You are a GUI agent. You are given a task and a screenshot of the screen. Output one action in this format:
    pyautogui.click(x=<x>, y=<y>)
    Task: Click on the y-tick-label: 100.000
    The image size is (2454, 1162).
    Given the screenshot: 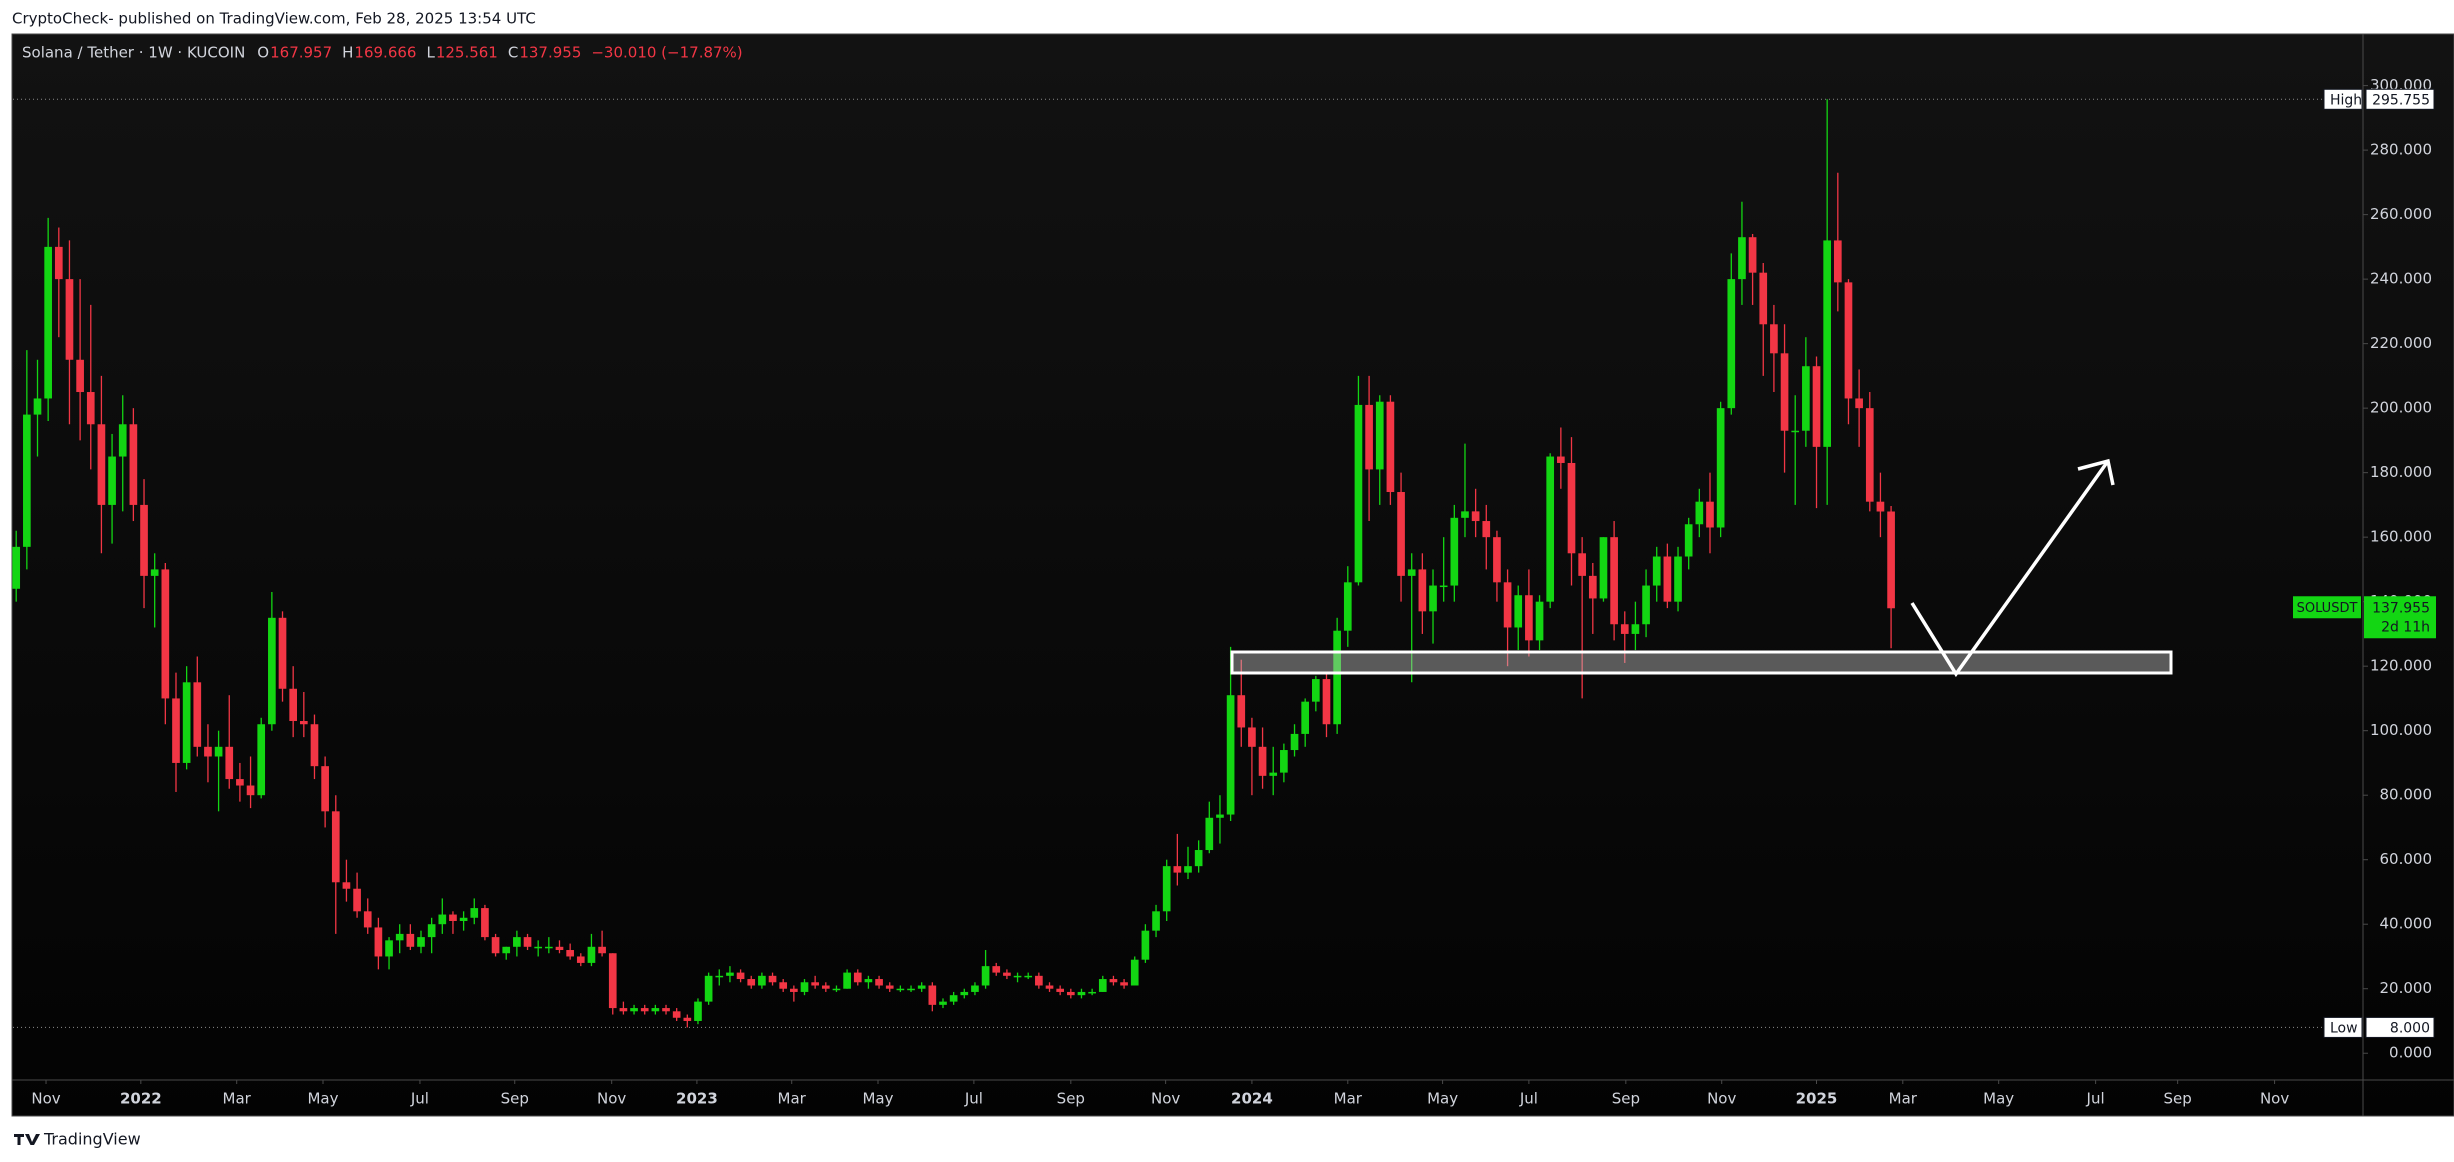 What is the action you would take?
    pyautogui.click(x=2401, y=730)
    